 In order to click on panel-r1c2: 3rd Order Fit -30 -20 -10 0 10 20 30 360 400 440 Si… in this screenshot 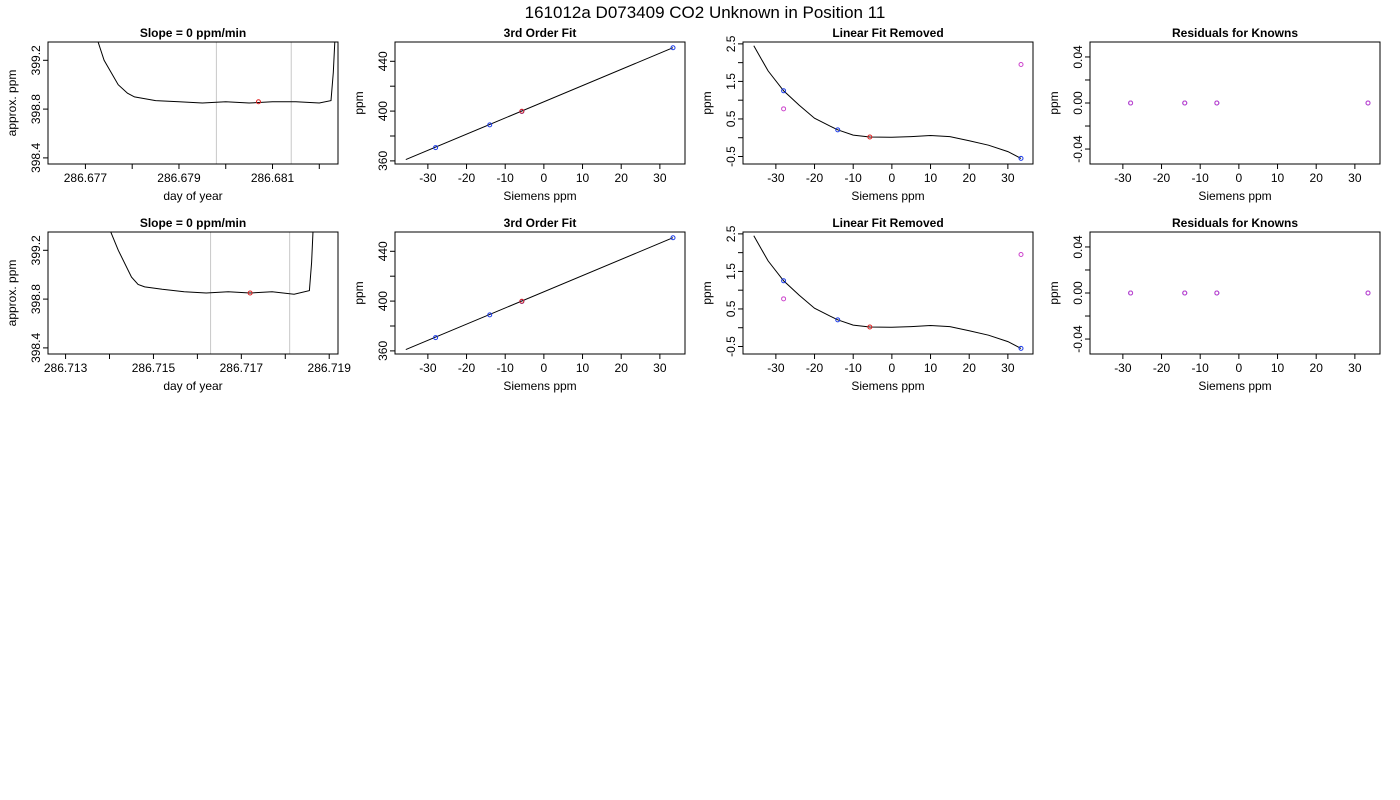, I will do `click(519, 114)`.